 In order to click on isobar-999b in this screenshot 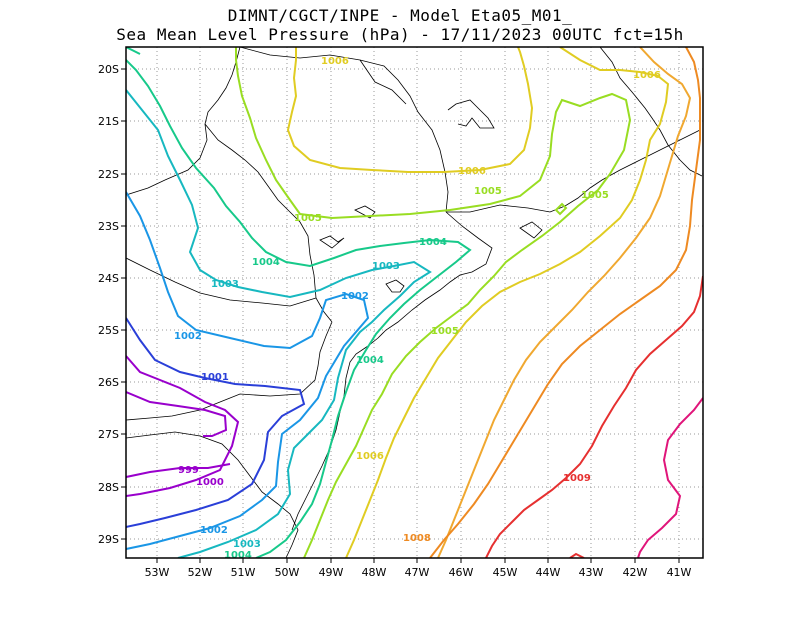, I will do `click(178, 470)`.